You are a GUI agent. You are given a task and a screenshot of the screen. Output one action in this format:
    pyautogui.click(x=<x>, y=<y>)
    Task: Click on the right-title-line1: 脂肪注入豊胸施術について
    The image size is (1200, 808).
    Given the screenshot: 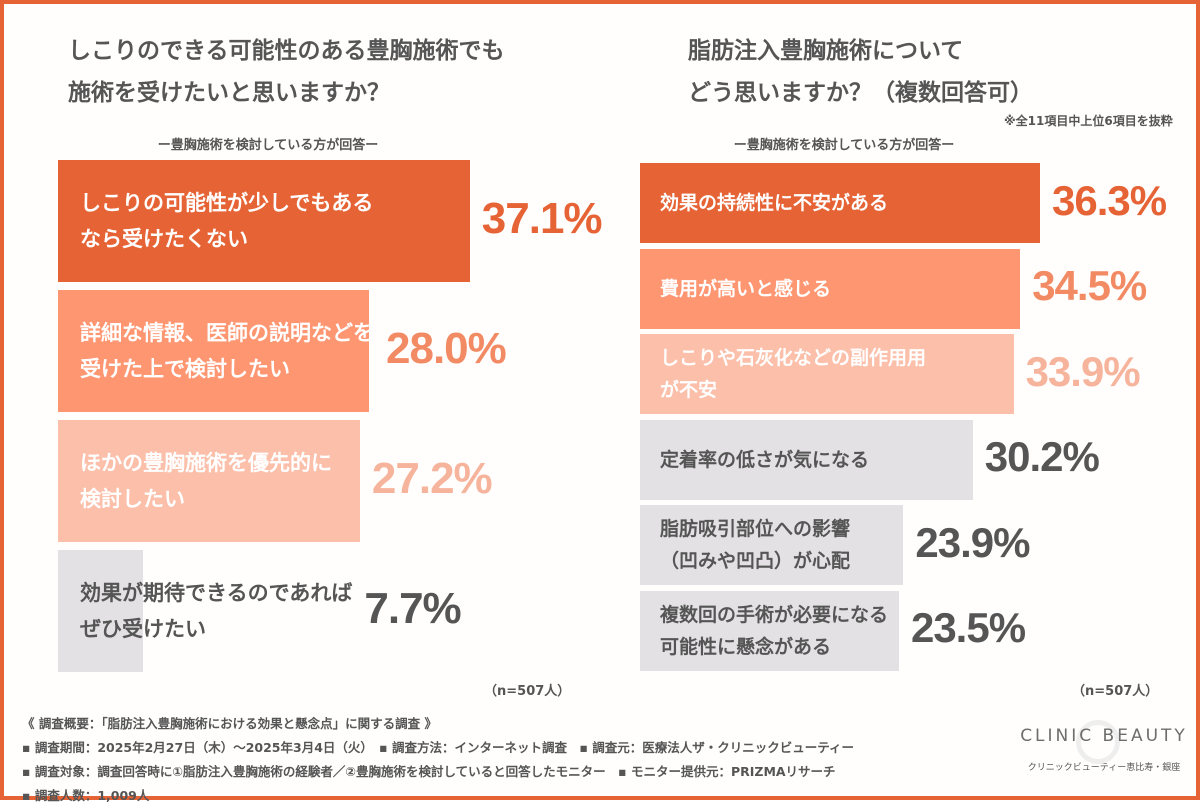 What is the action you would take?
    pyautogui.click(x=826, y=51)
    